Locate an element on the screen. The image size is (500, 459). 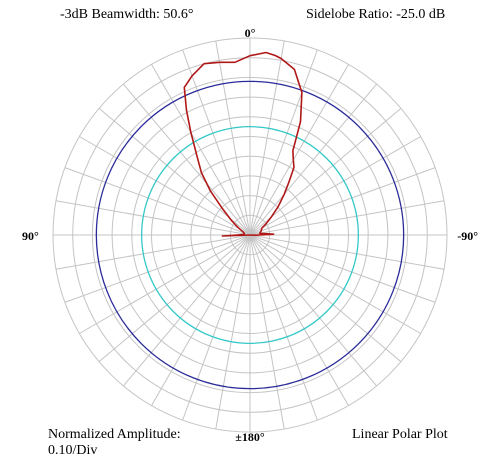
pattern-line is located at coordinates (243, 144).